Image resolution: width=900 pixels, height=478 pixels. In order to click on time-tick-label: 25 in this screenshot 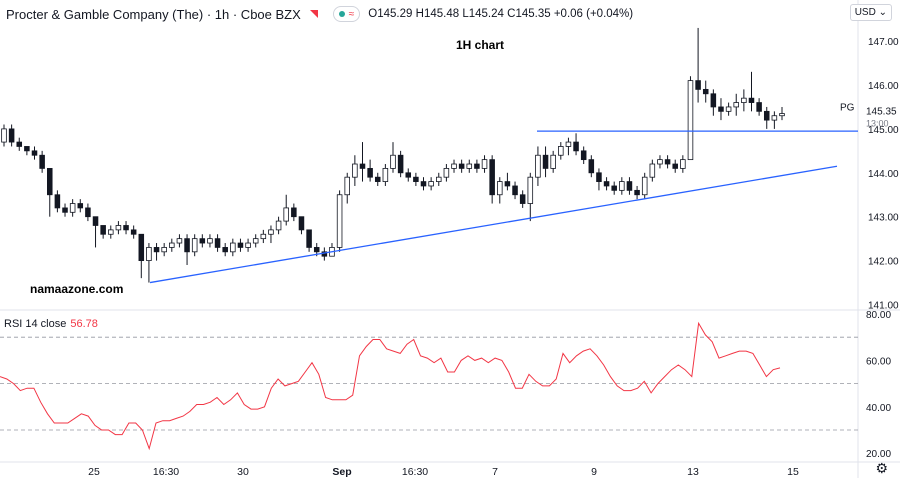, I will do `click(94, 472)`.